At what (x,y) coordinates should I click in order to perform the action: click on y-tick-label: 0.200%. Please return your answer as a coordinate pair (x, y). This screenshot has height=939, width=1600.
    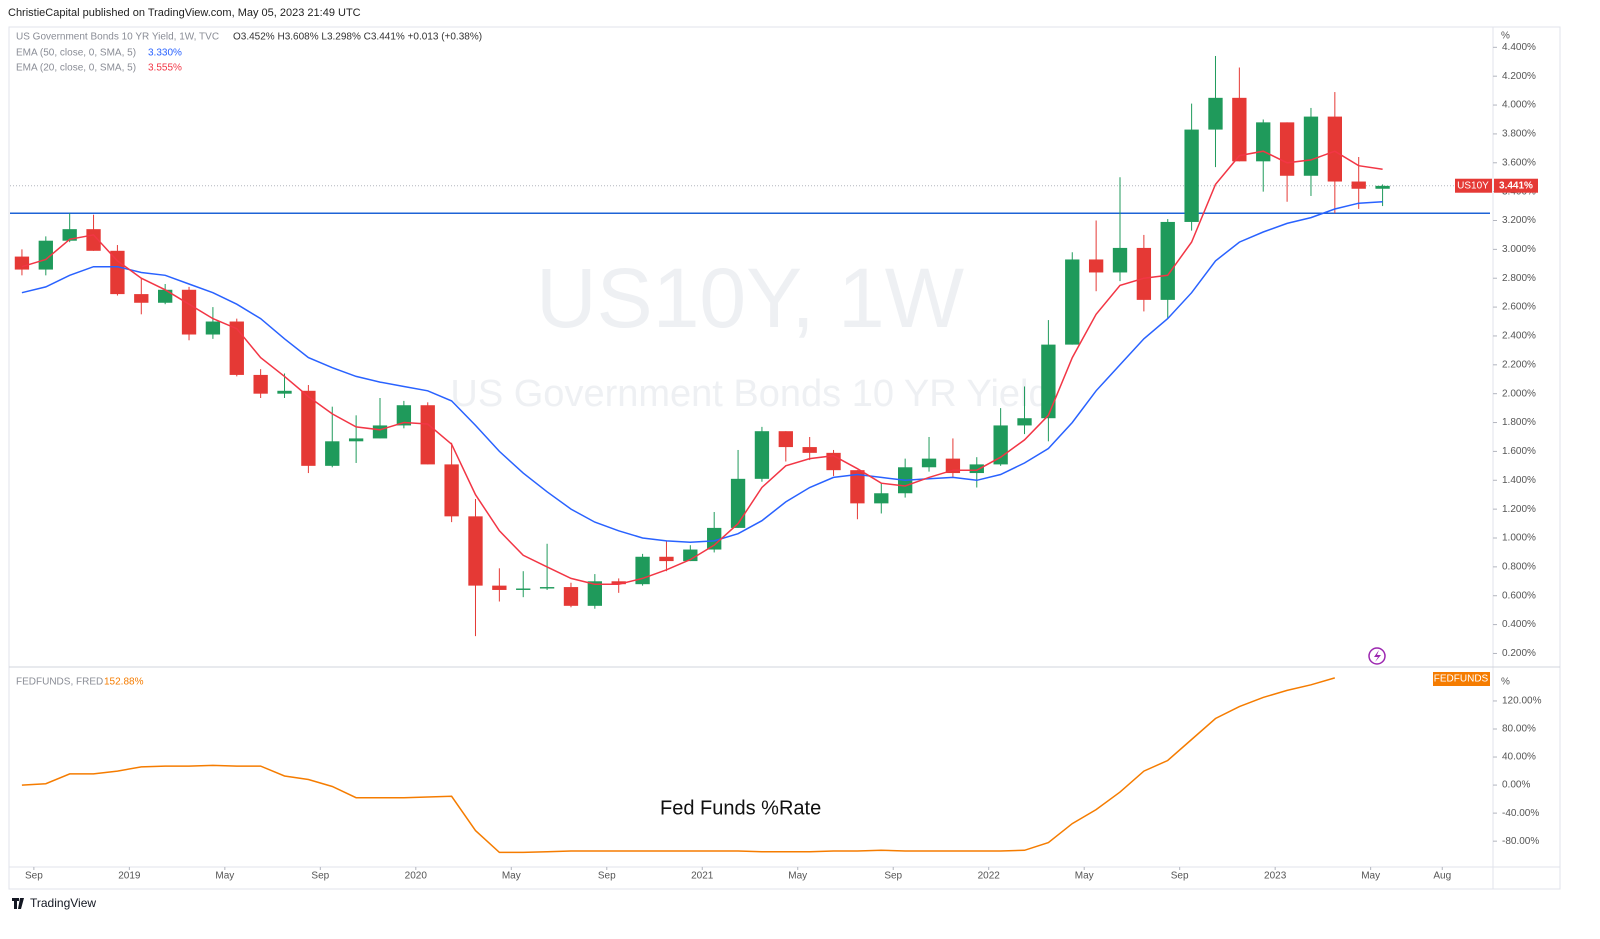
    Looking at the image, I should click on (1519, 653).